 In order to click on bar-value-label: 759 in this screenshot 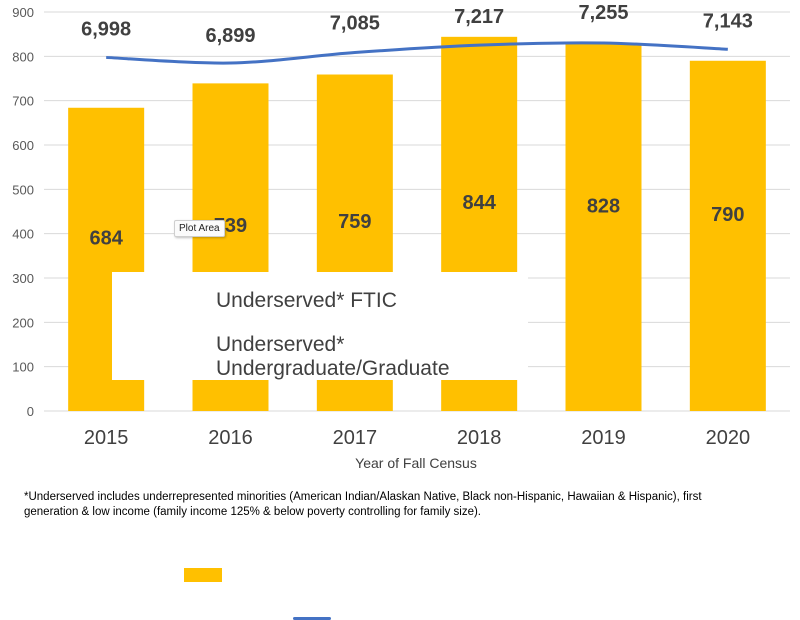, I will do `click(354, 222)`.